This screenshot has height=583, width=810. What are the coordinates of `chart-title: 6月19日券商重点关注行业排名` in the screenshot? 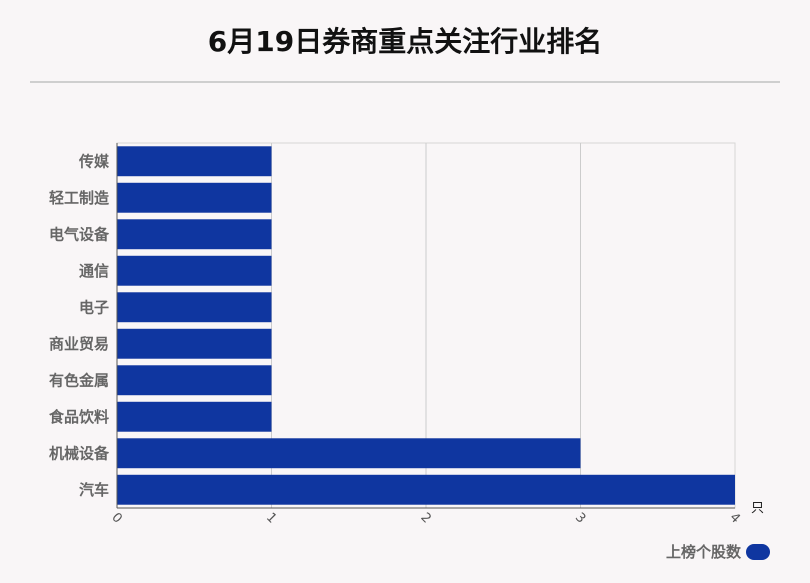 It's located at (405, 41).